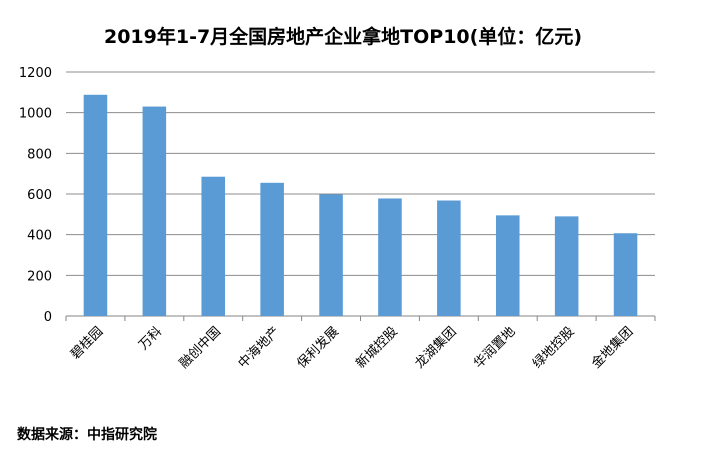 The width and height of the screenshot is (701, 454). I want to click on x-category-label: 金地集团, so click(612, 348).